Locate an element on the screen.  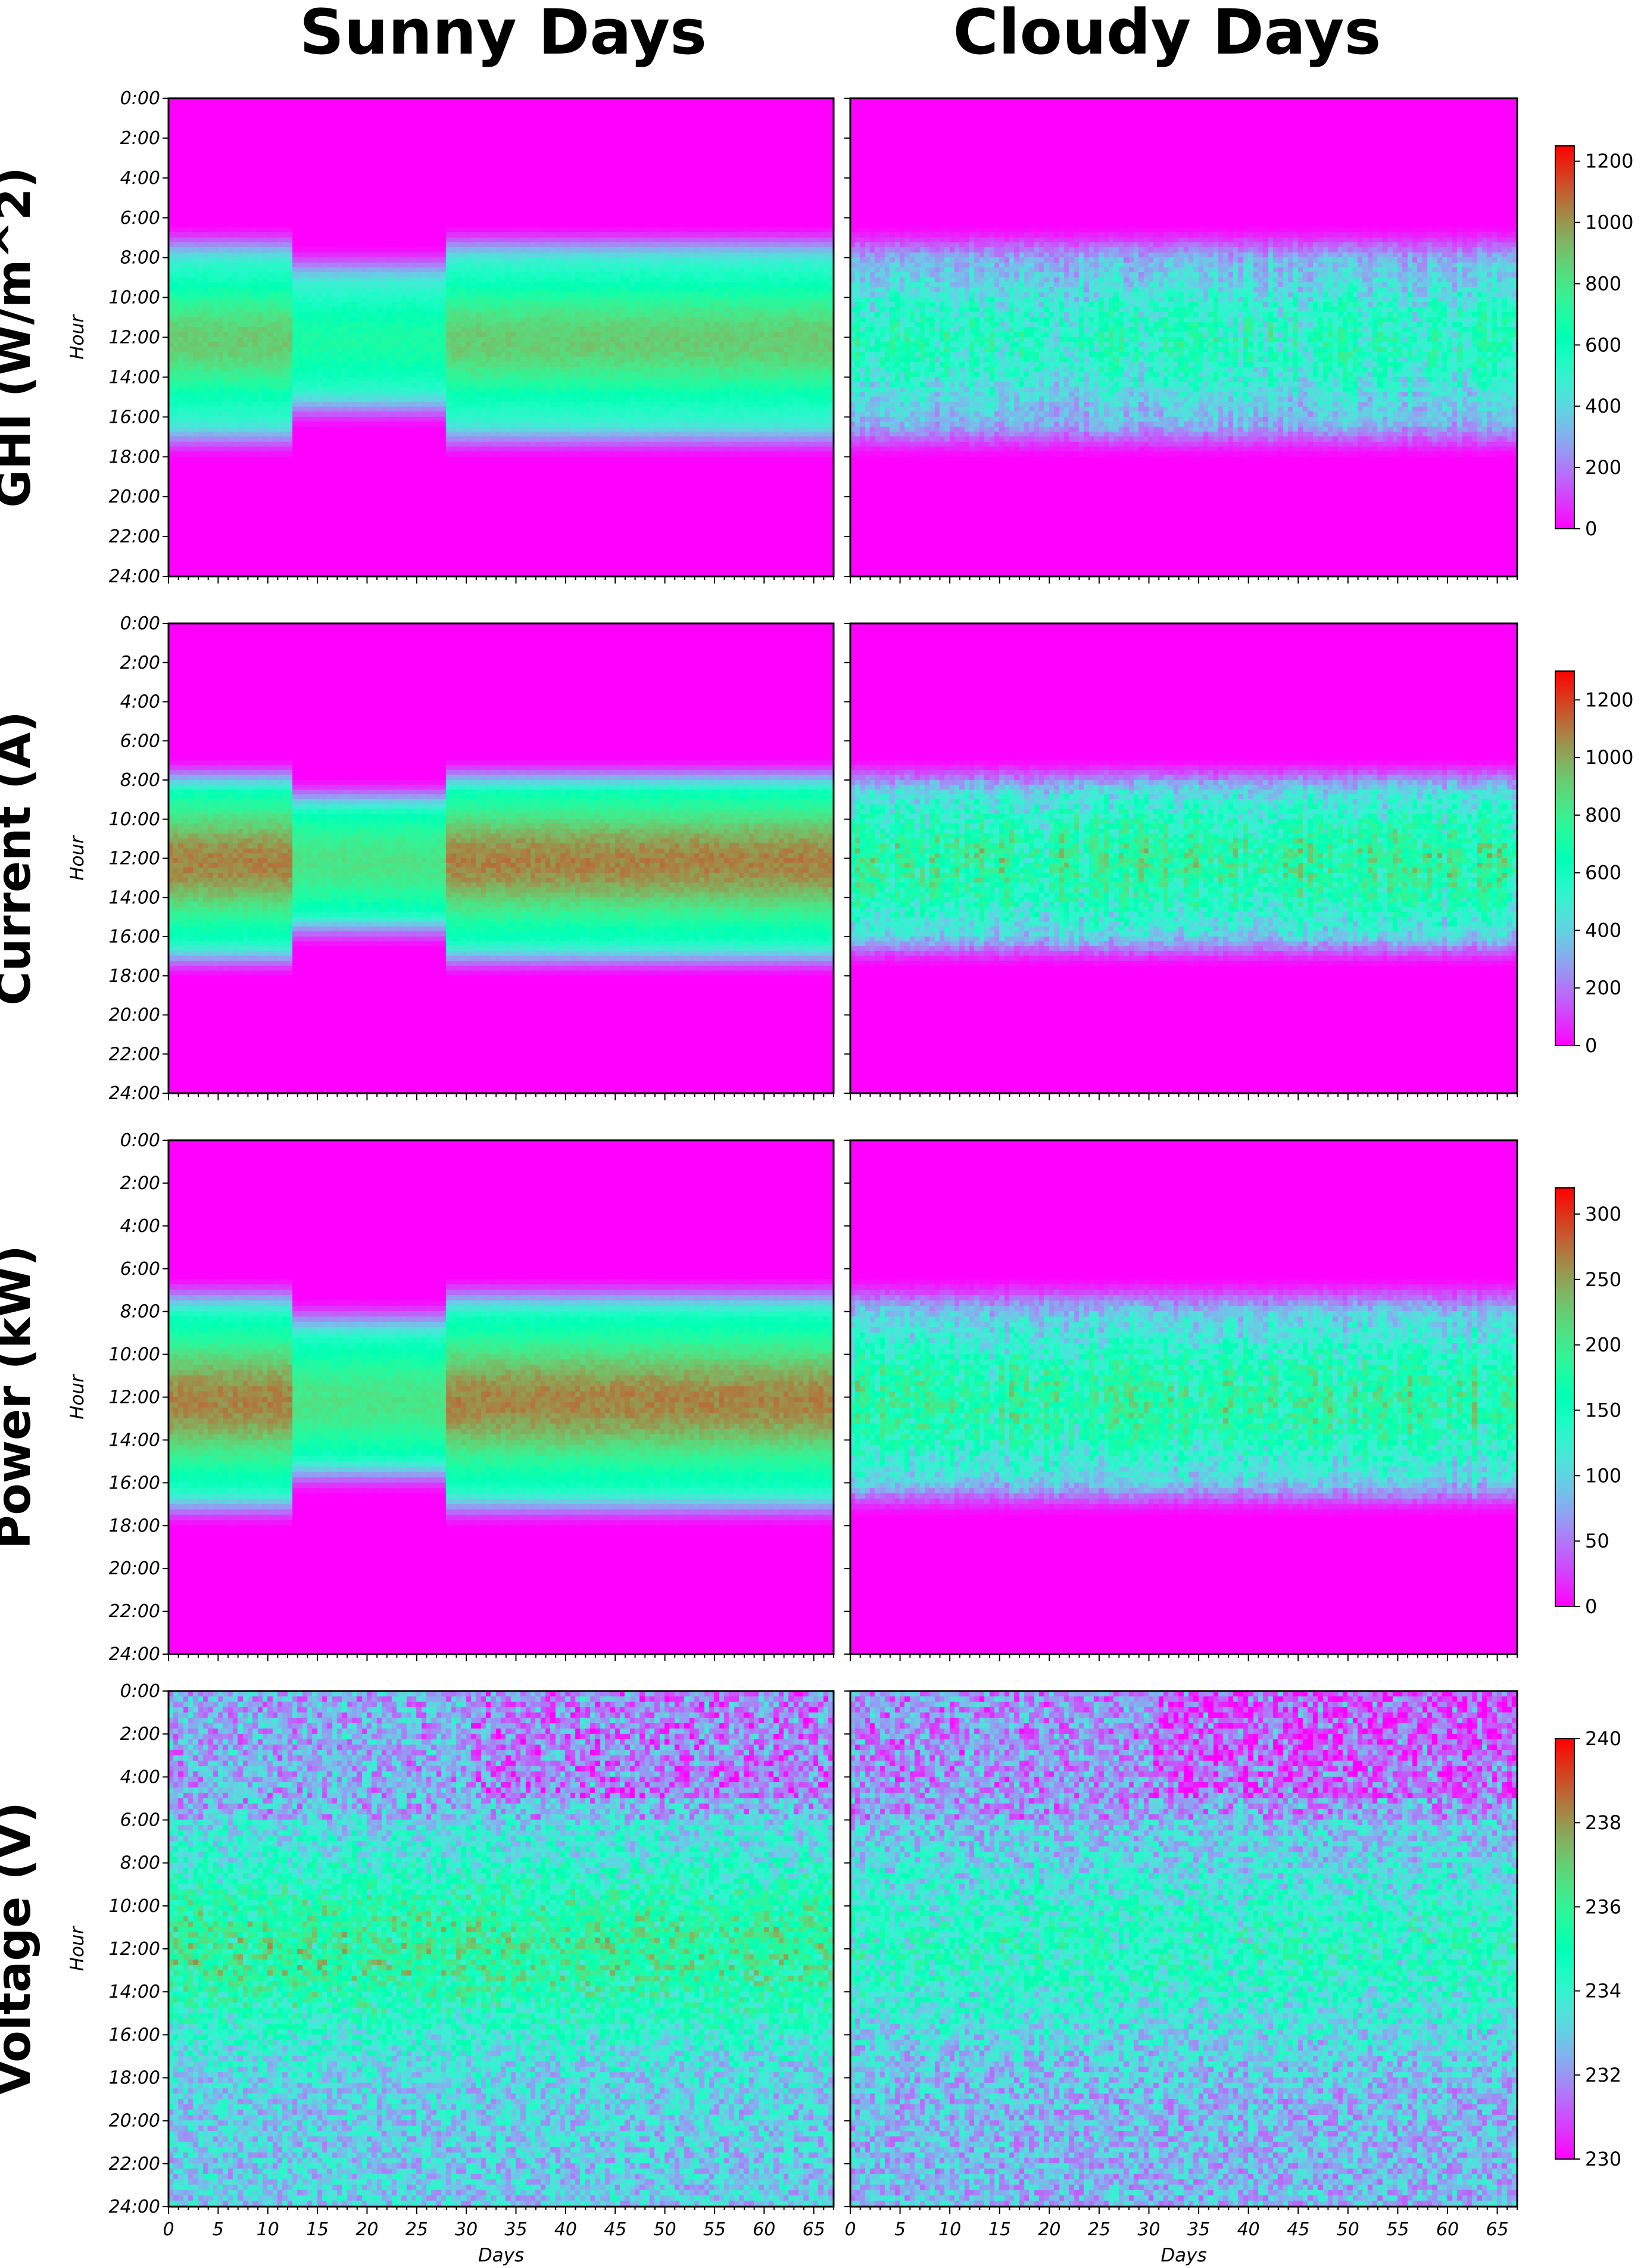
colorbar-tick-label: 600 is located at coordinates (1603, 344).